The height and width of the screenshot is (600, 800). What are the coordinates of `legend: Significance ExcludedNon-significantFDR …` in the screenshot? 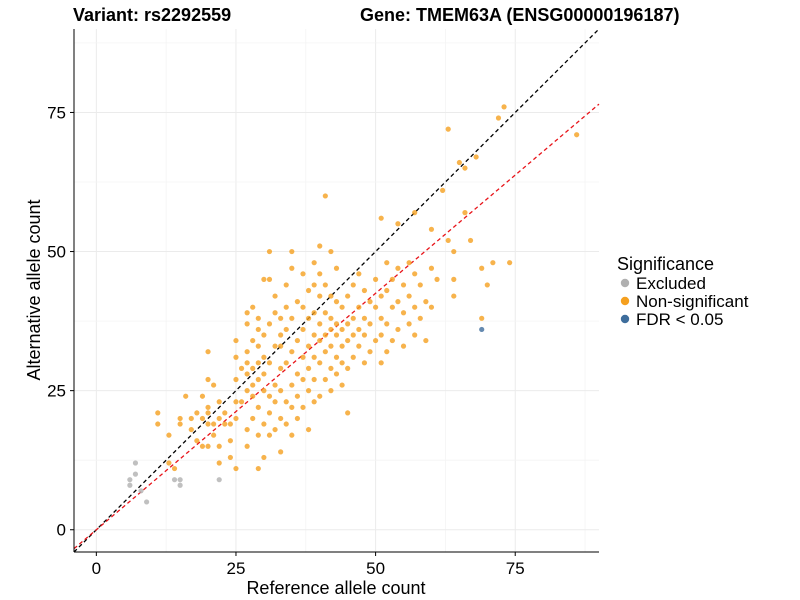 It's located at (683, 291).